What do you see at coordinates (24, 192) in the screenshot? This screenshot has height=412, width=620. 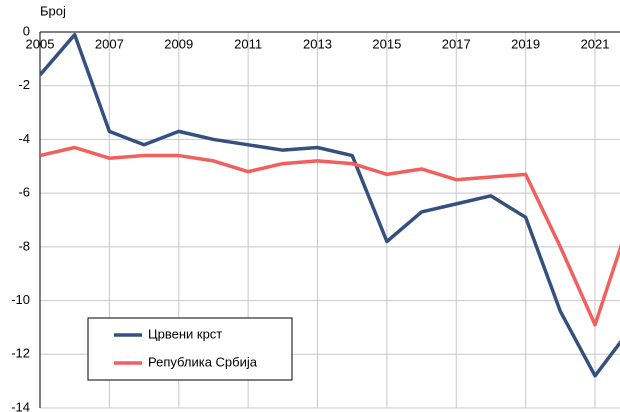 I see `y-tick-label: -6` at bounding box center [24, 192].